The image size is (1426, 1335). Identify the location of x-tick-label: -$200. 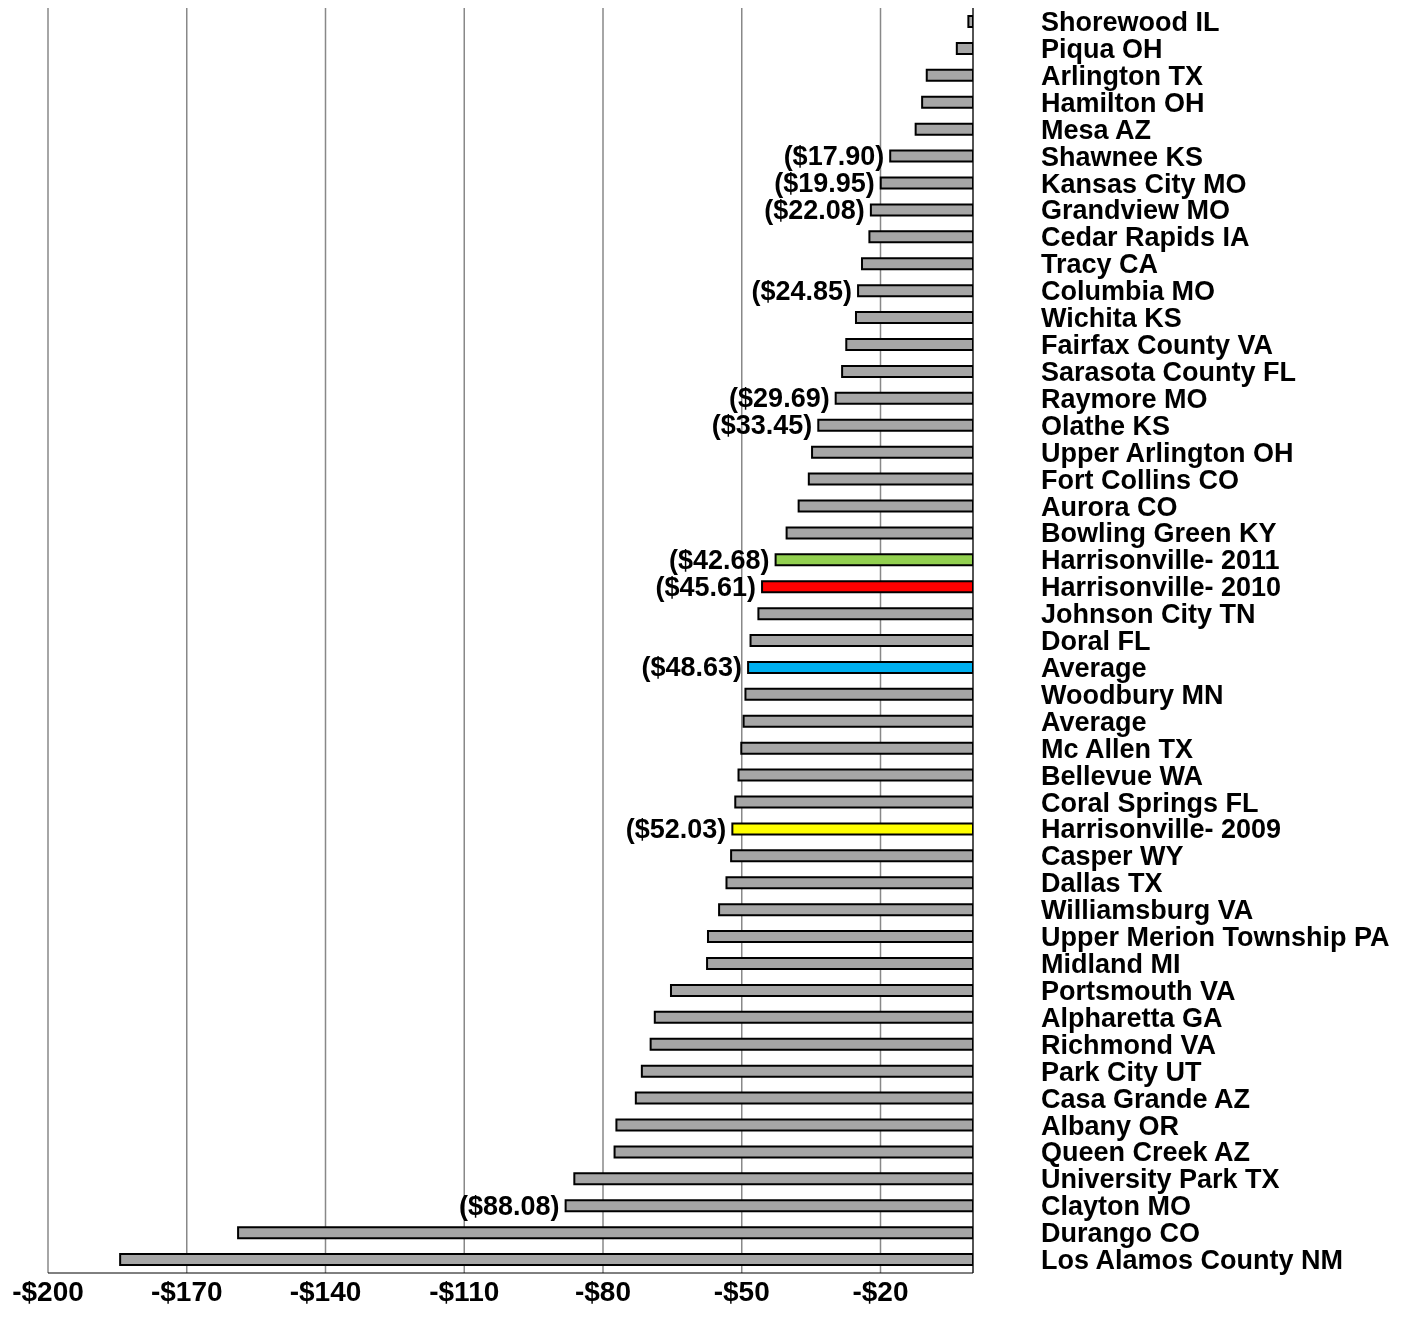
(48, 1291).